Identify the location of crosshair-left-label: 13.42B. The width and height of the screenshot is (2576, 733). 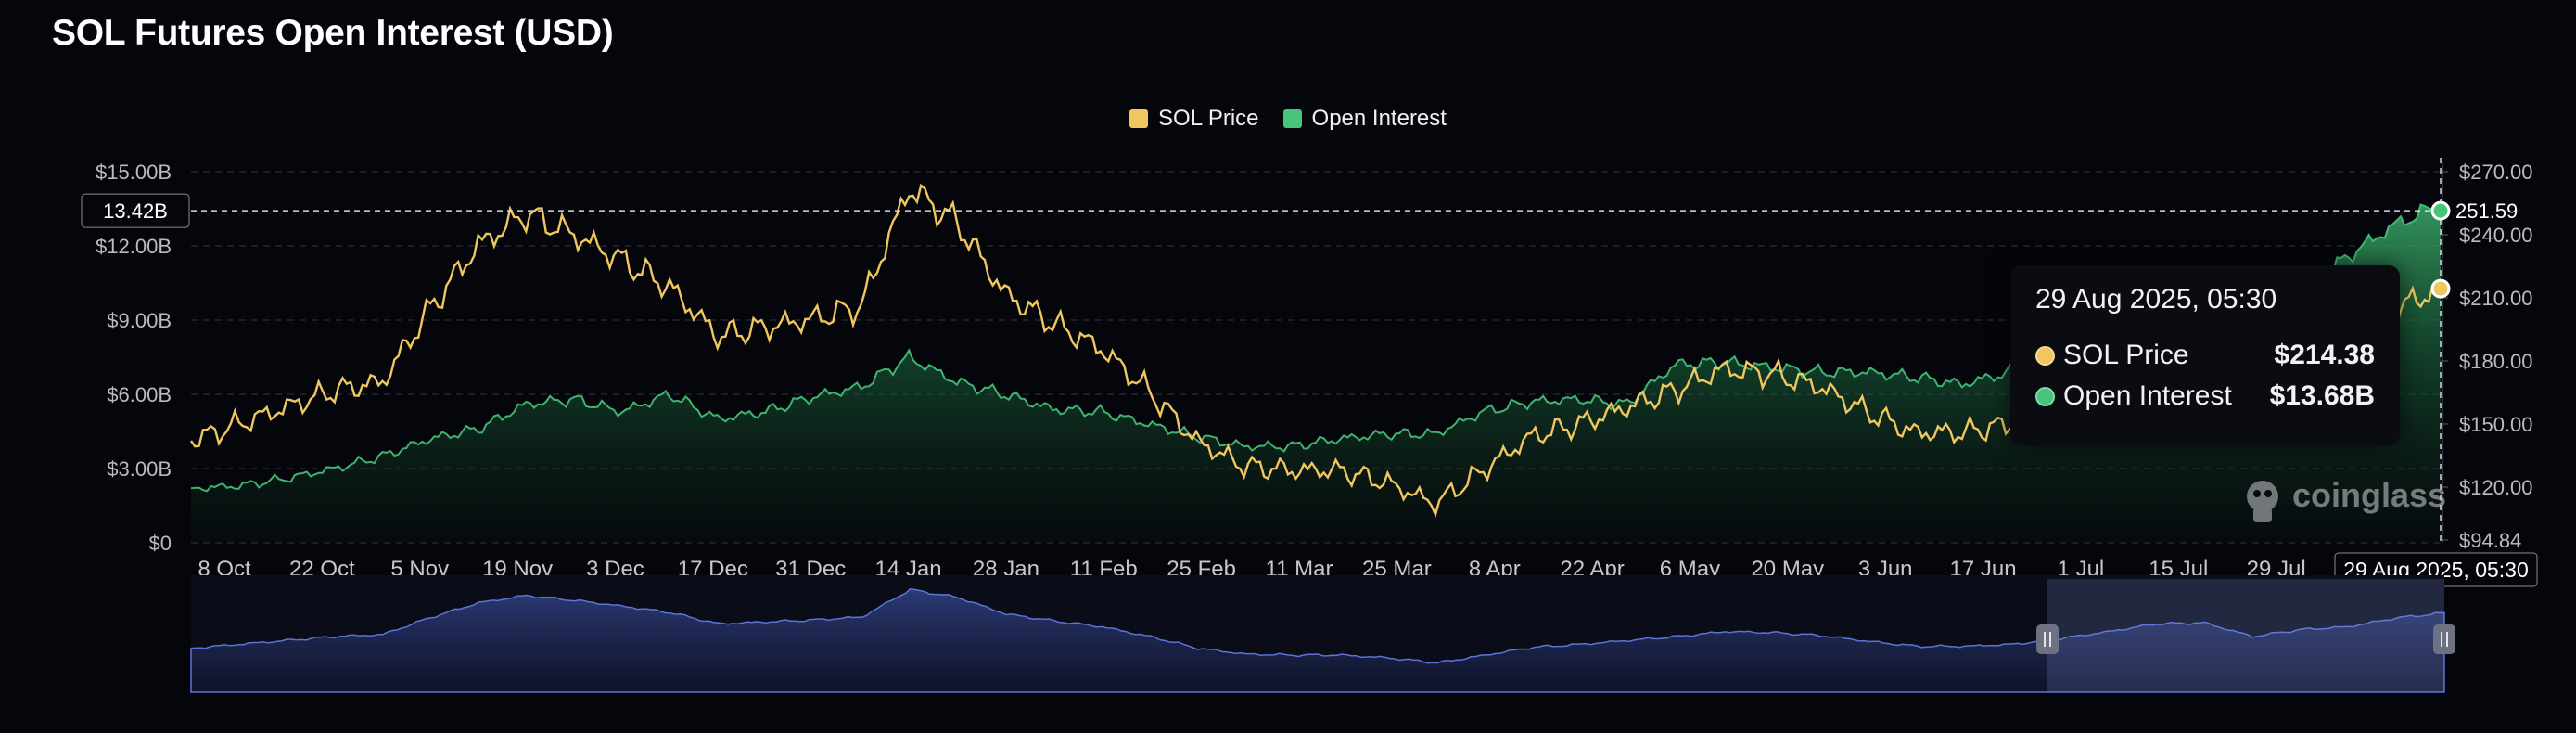
(135, 211).